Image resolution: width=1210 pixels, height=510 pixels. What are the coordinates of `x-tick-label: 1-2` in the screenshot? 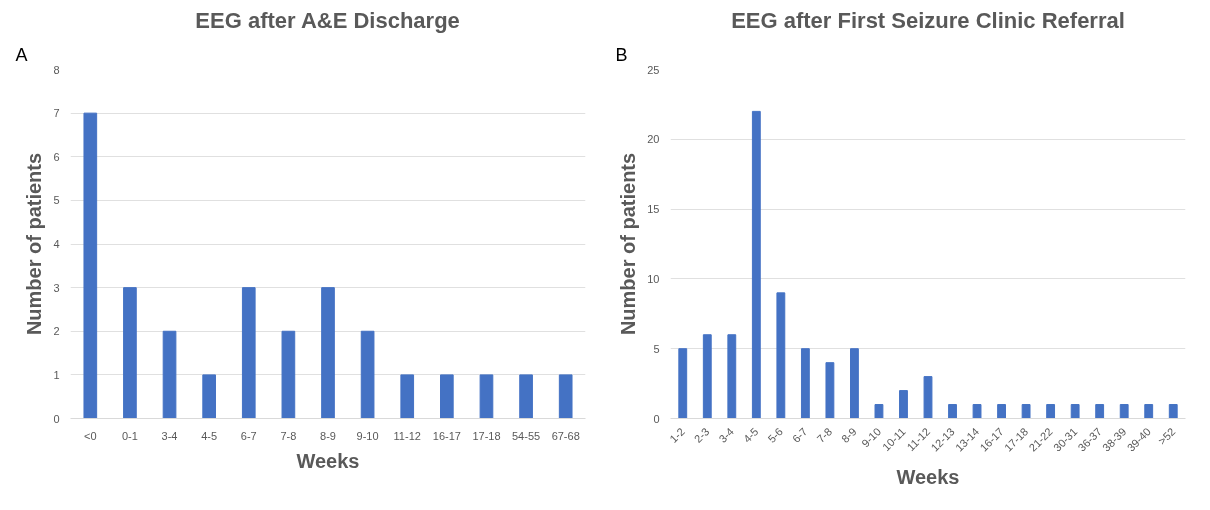 It's located at (677, 435).